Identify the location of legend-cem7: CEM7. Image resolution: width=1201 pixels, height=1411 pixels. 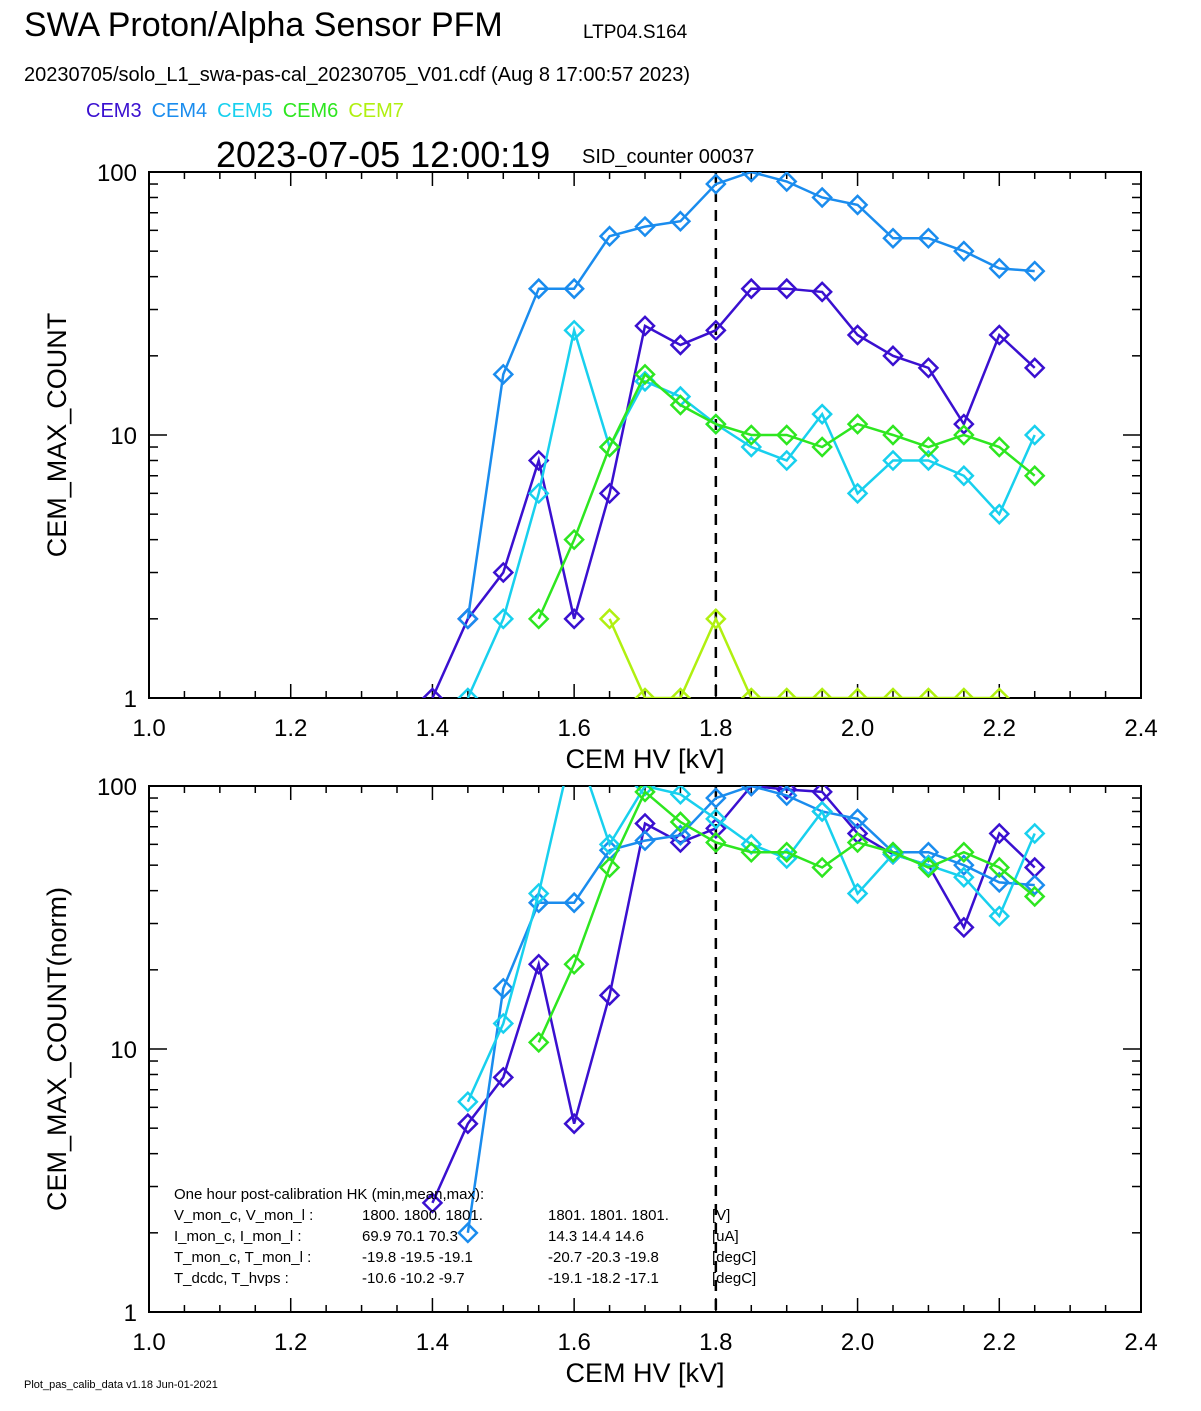
(376, 111).